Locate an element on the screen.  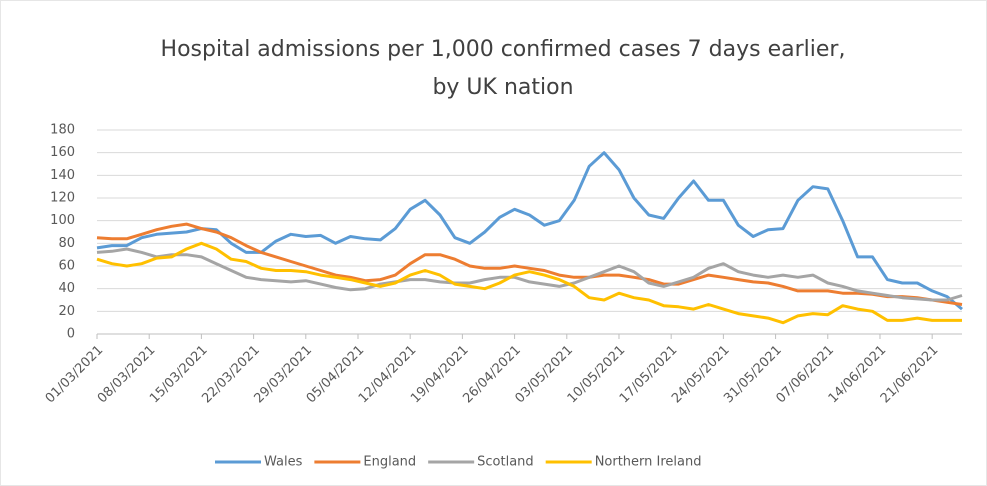
legend-label: Wales is located at coordinates (283, 462).